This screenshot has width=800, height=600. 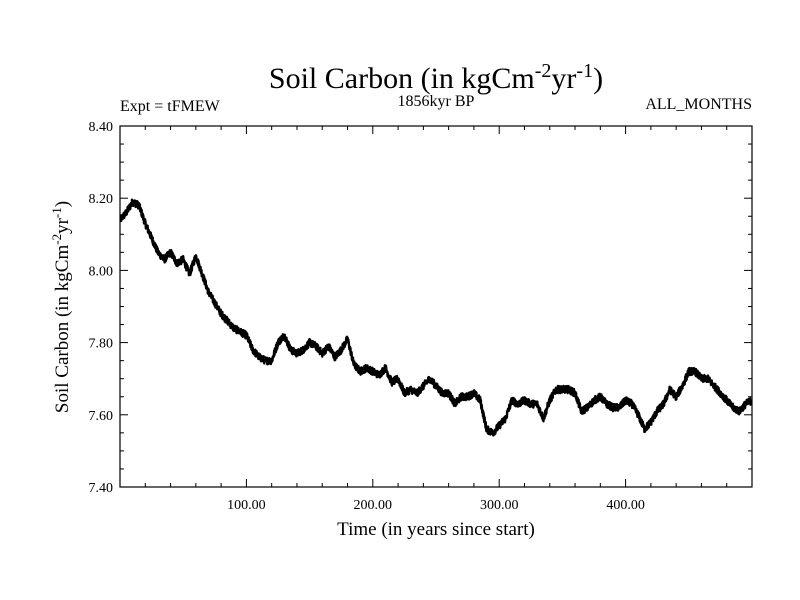 I want to click on x-tick-label: 300.00, so click(x=499, y=505).